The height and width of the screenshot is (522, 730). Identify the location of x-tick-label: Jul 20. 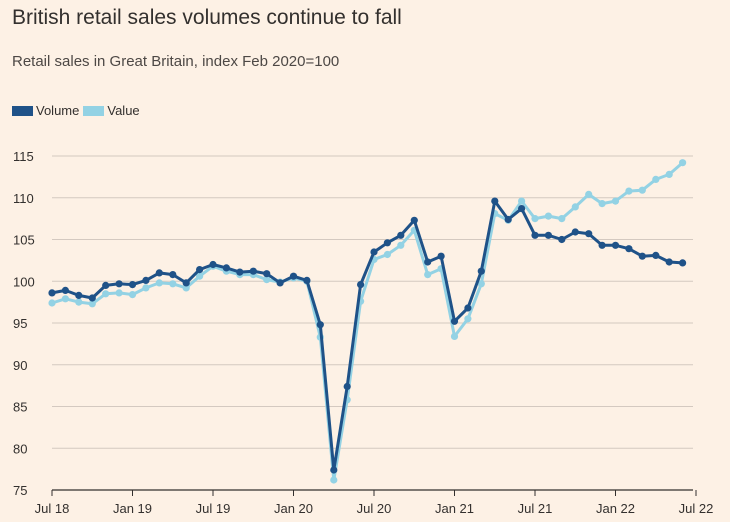
(374, 508).